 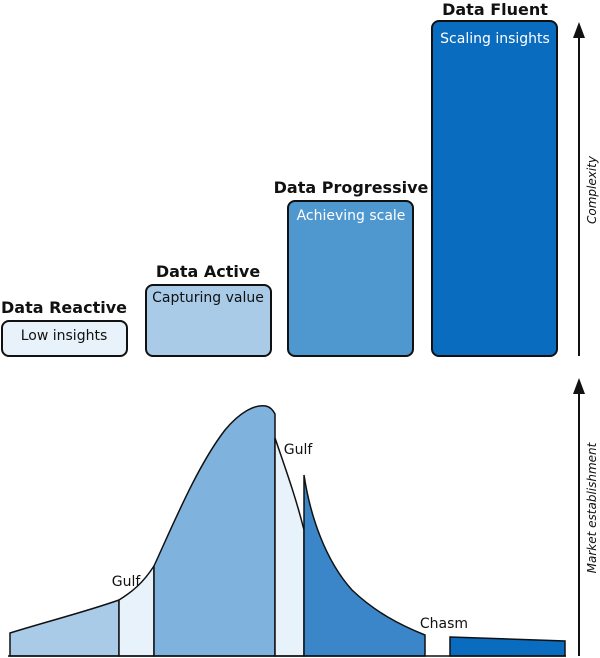 What do you see at coordinates (208, 271) in the screenshot?
I see `stage-title: Data Active` at bounding box center [208, 271].